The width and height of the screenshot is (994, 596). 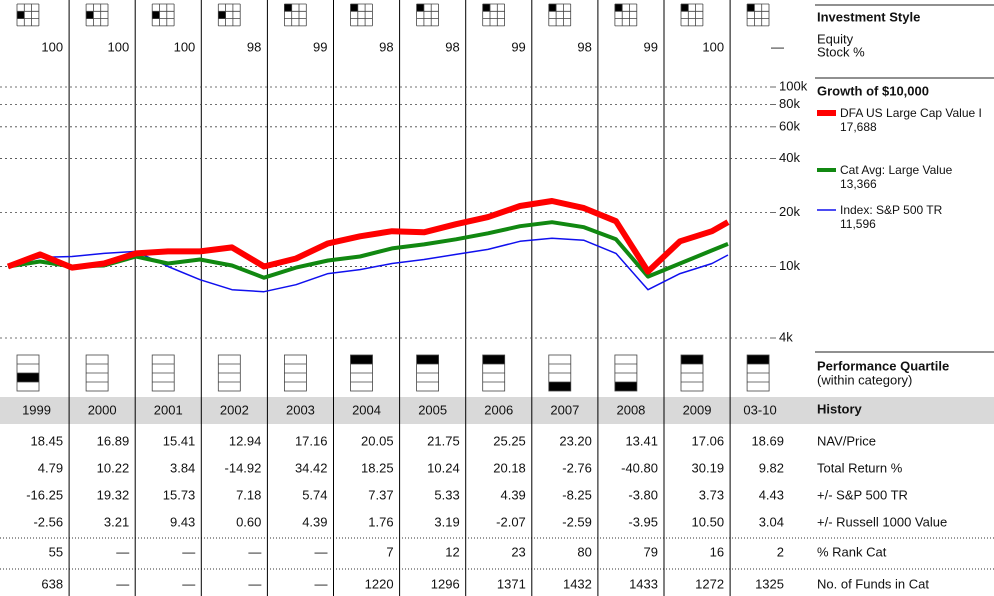 What do you see at coordinates (116, 521) in the screenshot?
I see `cell-value: 3.21` at bounding box center [116, 521].